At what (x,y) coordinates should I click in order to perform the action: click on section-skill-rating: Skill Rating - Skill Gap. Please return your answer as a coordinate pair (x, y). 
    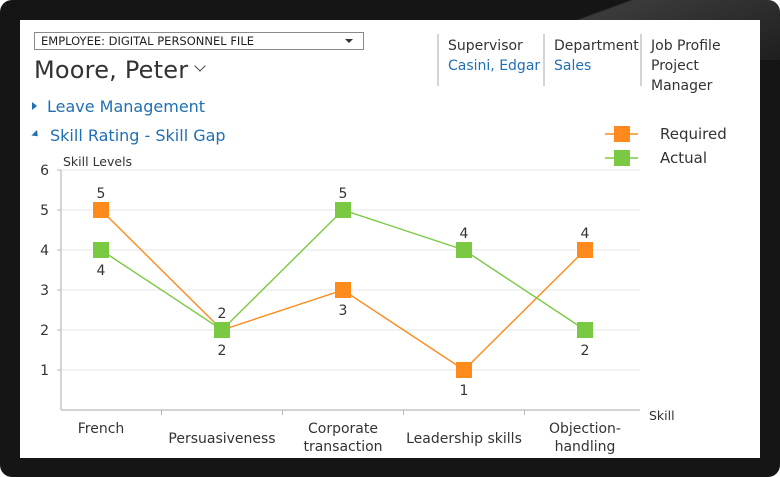
    Looking at the image, I should click on (128, 135).